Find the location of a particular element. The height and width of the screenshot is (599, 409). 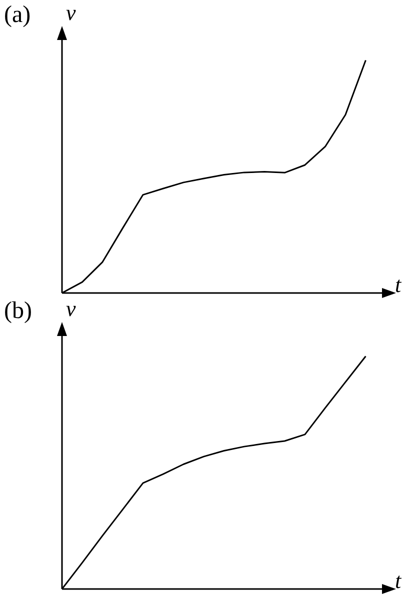

chart-title: (a) is located at coordinates (17, 15).